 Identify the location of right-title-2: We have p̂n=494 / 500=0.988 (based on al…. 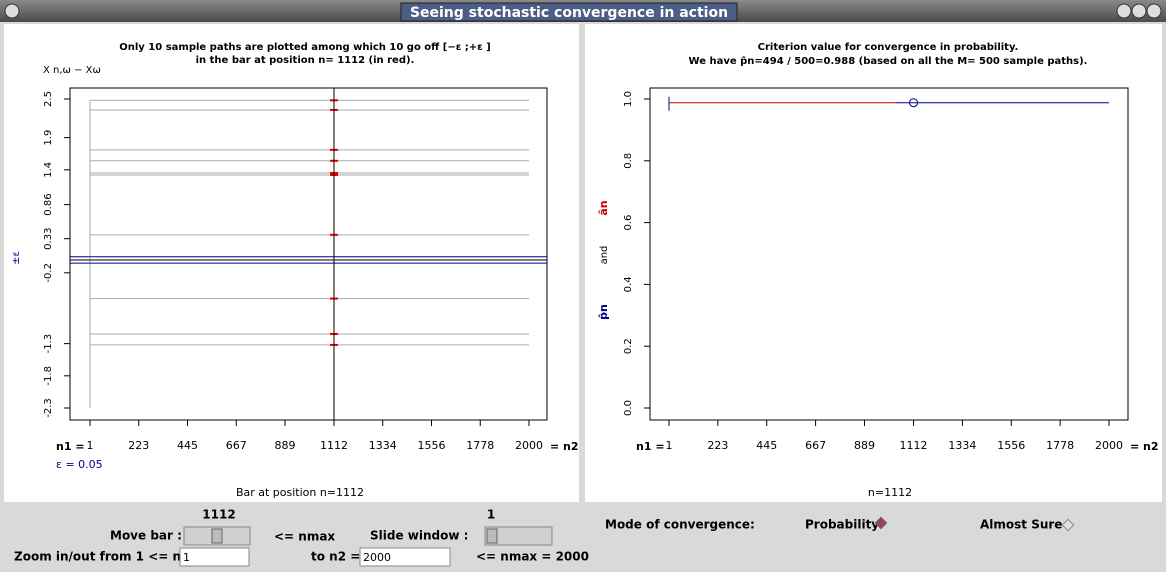
(888, 61).